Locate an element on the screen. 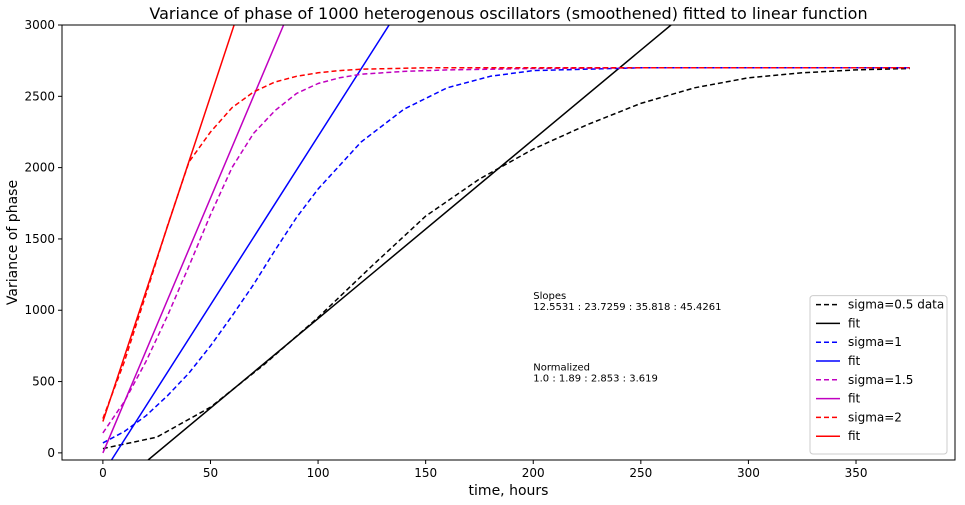 This screenshot has height=505, width=965. y-tick-label-0: 0 is located at coordinates (51, 453).